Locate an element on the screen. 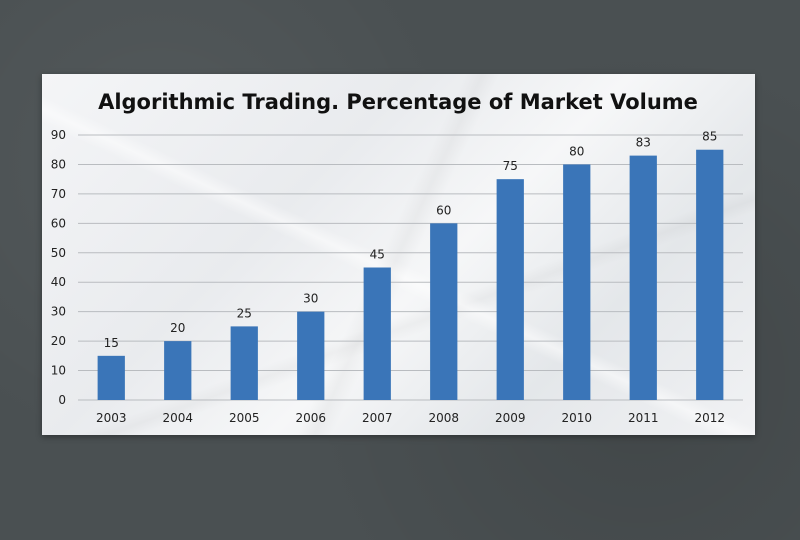 This screenshot has width=800, height=540. x-tick-label: 2007 is located at coordinates (377, 418).